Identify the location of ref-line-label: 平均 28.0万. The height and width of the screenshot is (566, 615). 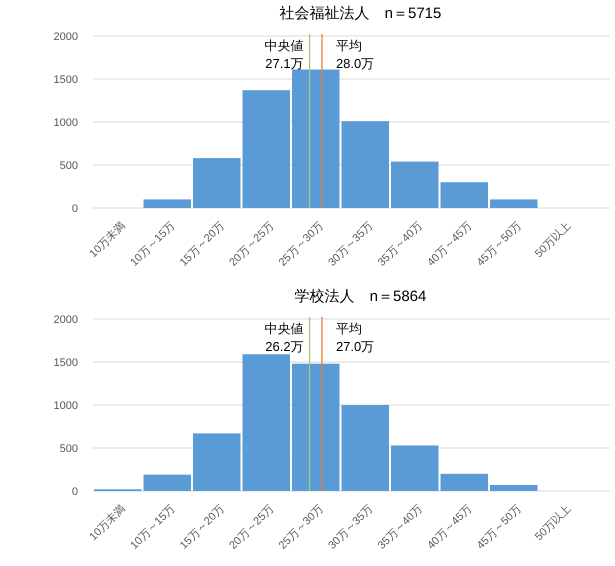
(355, 54).